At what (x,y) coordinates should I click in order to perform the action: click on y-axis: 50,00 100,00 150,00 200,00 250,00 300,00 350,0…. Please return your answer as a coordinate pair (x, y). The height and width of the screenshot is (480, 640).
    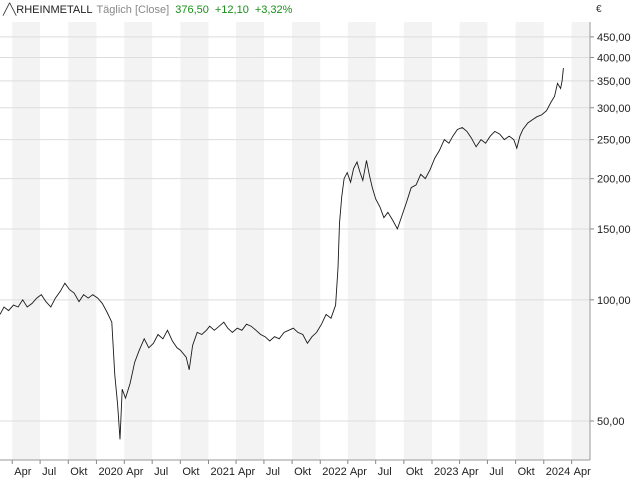
    Looking at the image, I should click on (610, 241).